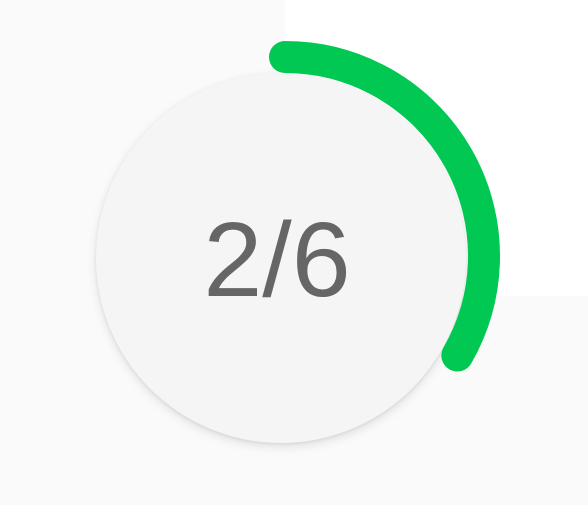 This screenshot has width=588, height=515. What do you see at coordinates (294, 510) in the screenshot?
I see `background-bottom-strip` at bounding box center [294, 510].